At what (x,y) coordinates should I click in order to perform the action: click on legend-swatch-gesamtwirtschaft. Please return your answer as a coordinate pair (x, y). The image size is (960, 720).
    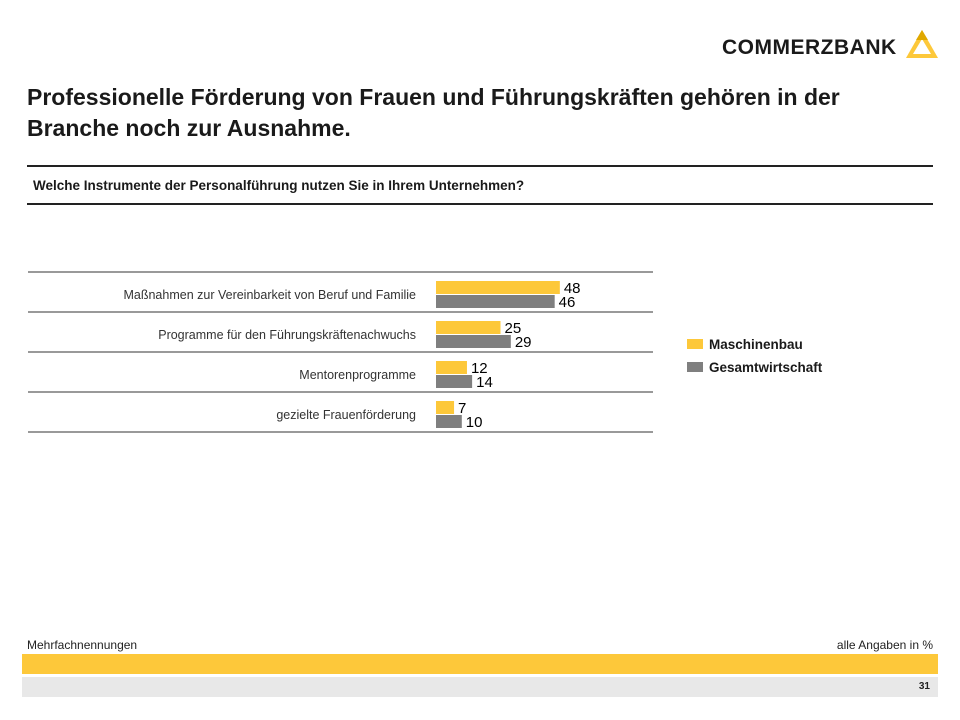
    Looking at the image, I should click on (695, 367).